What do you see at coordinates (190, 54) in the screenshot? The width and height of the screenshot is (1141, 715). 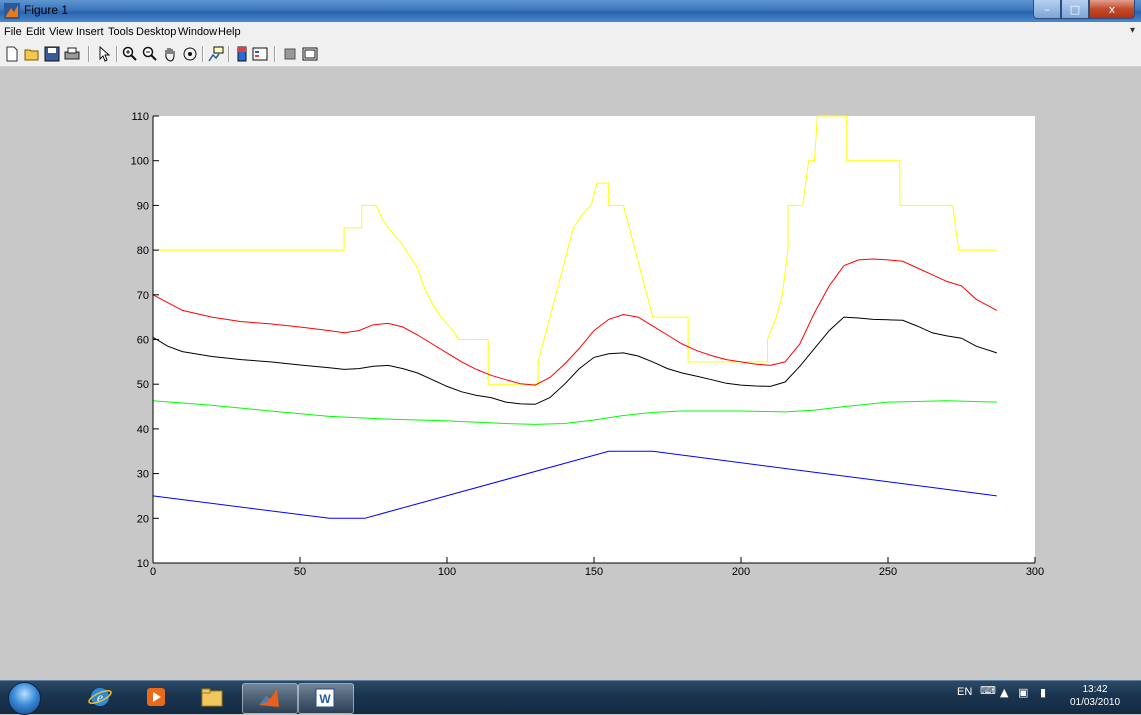 I see `rotate-3d-icon` at bounding box center [190, 54].